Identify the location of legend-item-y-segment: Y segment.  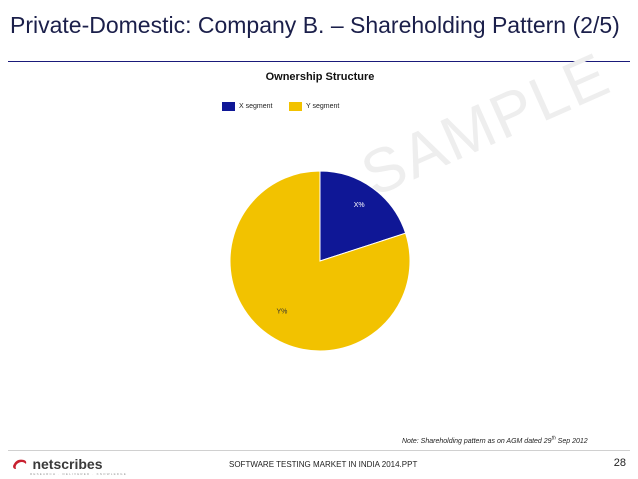
(314, 106).